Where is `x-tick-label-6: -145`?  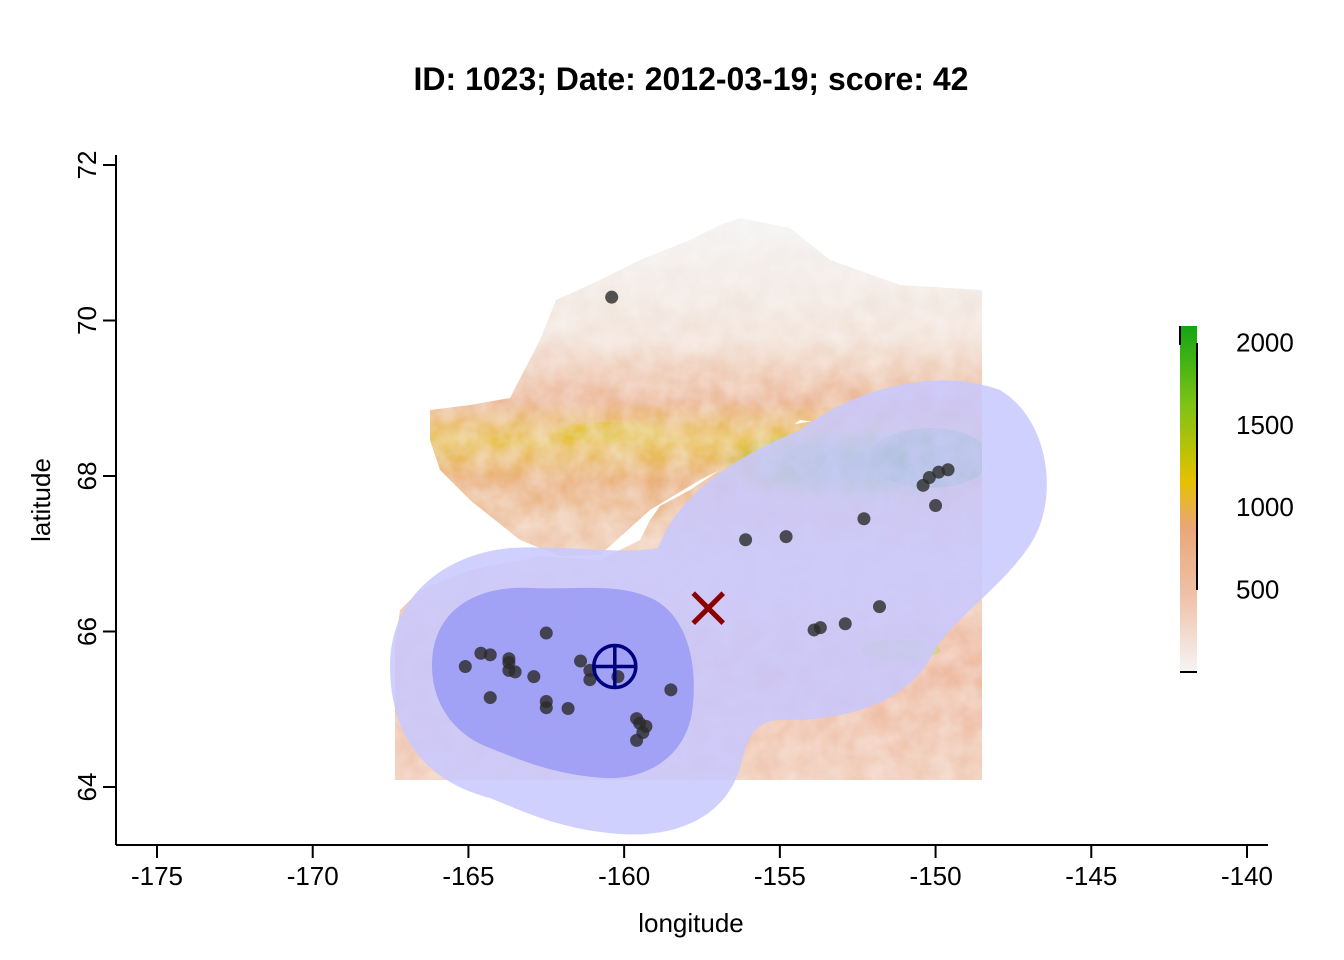 x-tick-label-6: -145 is located at coordinates (1091, 876).